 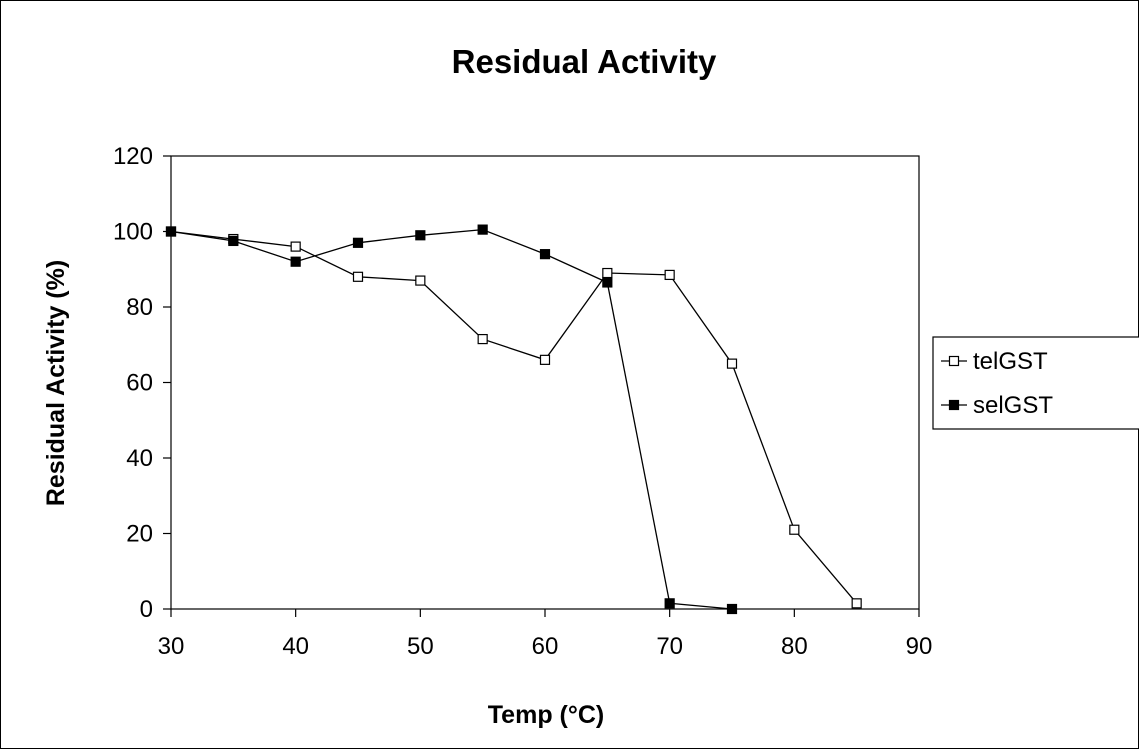 I want to click on y-tick-label: 40, so click(x=139, y=458).